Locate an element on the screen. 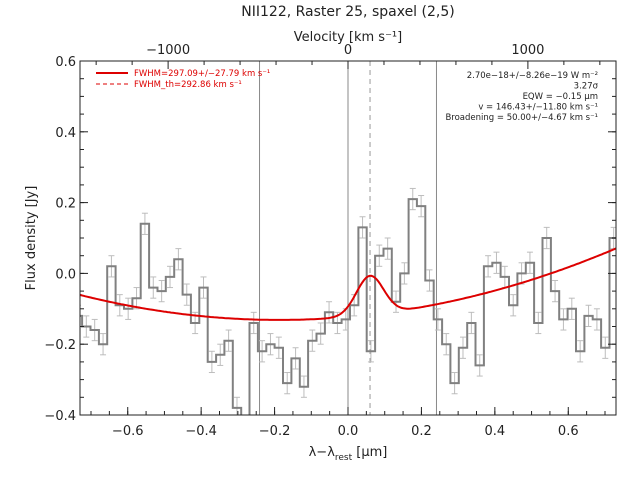 This screenshot has width=640, height=480. top-tick-label: −1000 is located at coordinates (168, 50).